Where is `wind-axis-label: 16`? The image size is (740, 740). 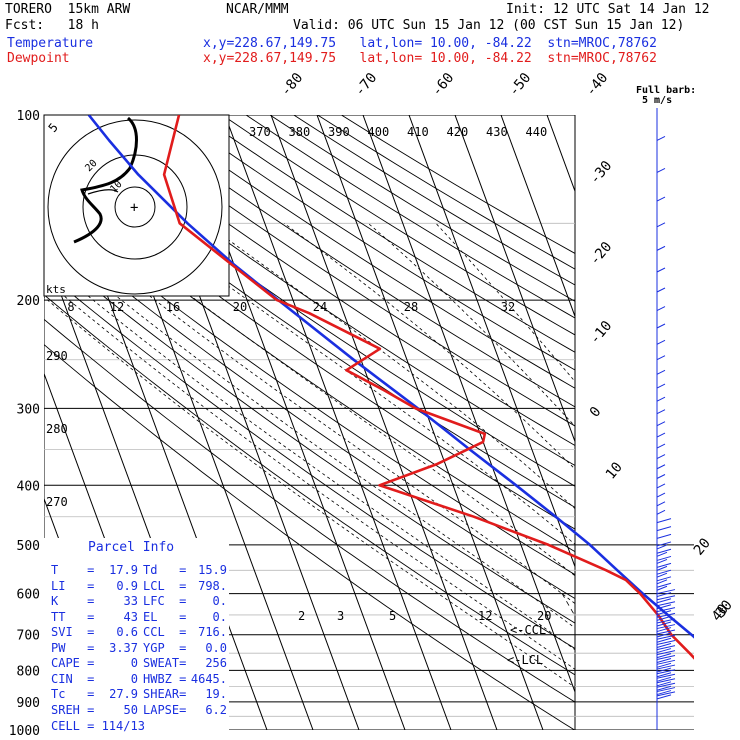 wind-axis-label: 16 is located at coordinates (173, 307).